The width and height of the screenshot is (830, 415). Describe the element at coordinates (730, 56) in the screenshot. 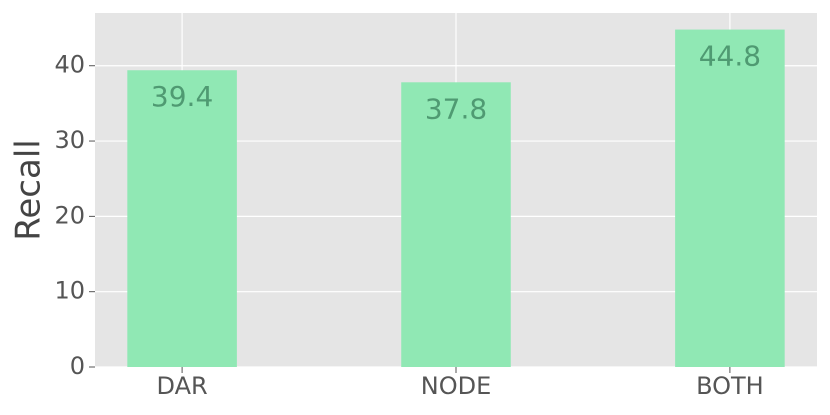

I see `value-label: 44.8` at that location.